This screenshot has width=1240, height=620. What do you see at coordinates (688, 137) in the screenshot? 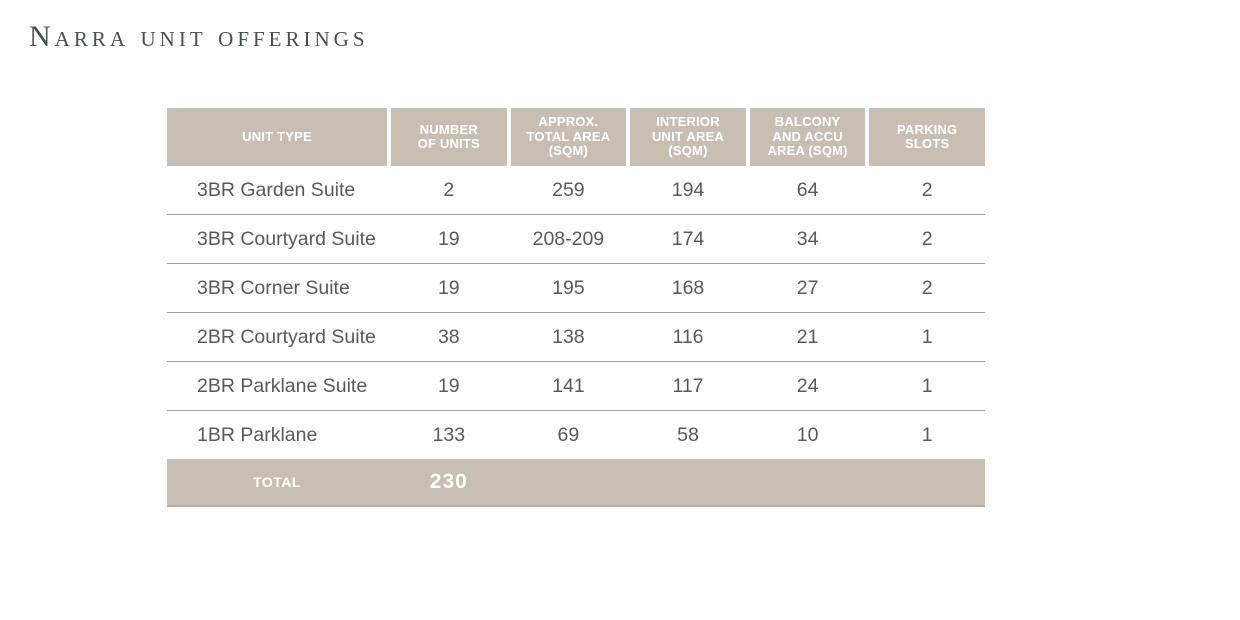
I see `header-cell-interior-unit-area: INTERIOR UNIT AREA (SQM)` at bounding box center [688, 137].